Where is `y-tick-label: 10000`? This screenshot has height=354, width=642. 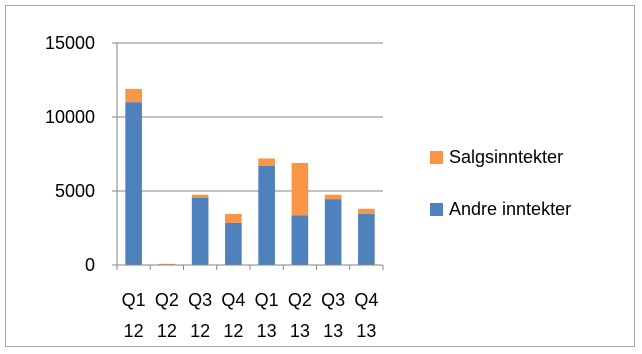 y-tick-label: 10000 is located at coordinates (70, 117).